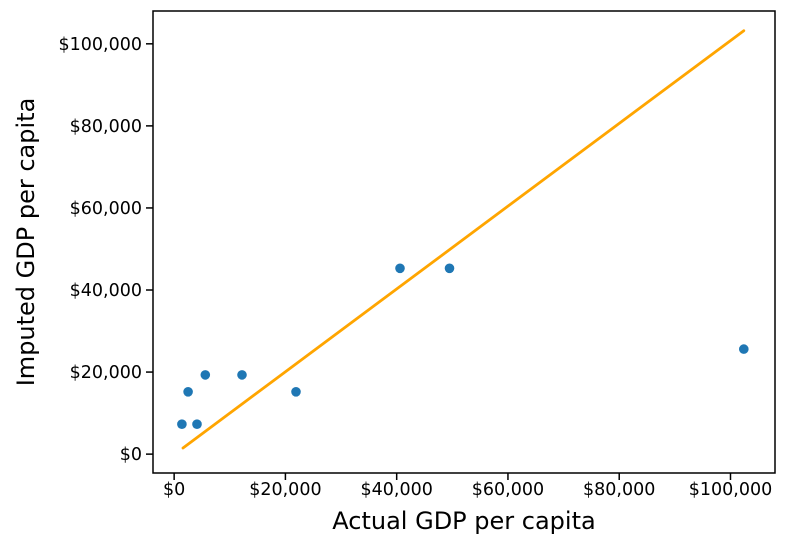  I want to click on x-tick-label: $20,000, so click(285, 490).